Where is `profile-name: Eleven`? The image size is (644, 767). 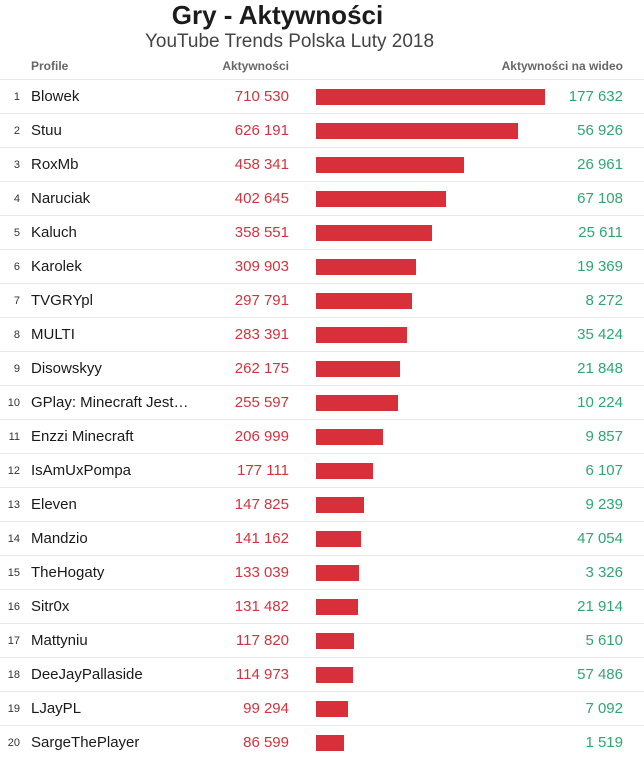
profile-name: Eleven is located at coordinates (54, 504).